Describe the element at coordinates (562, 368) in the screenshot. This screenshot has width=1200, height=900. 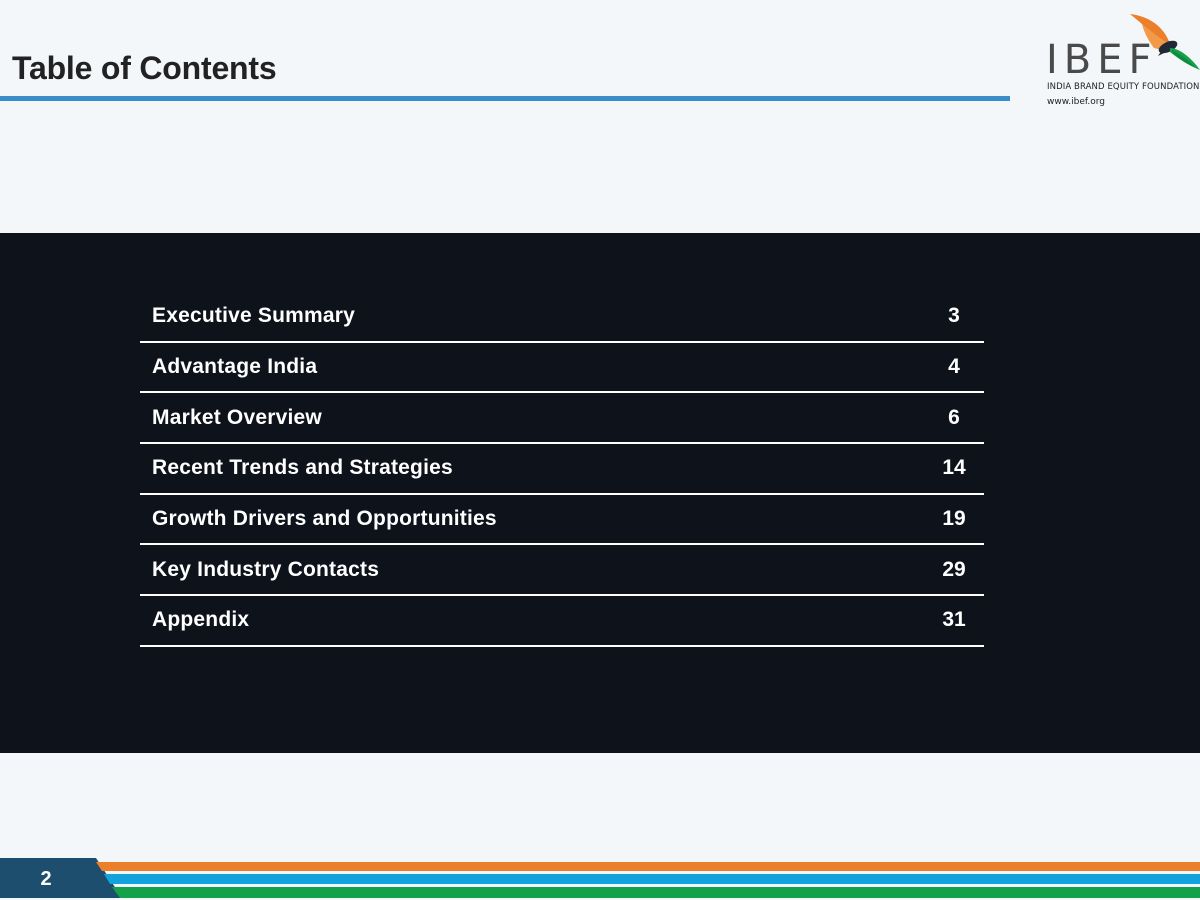
I see `toc-item-advantage-india: Advantage India 4` at that location.